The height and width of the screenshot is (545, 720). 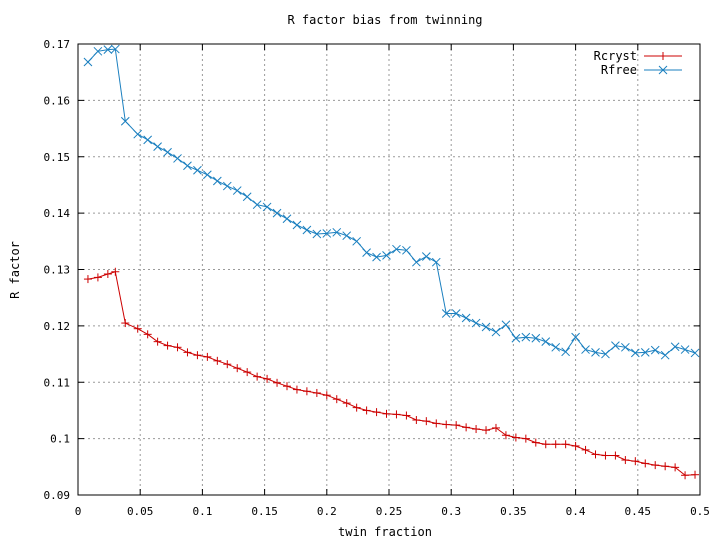 What do you see at coordinates (57, 382) in the screenshot?
I see `y-tick-label: 0.11` at bounding box center [57, 382].